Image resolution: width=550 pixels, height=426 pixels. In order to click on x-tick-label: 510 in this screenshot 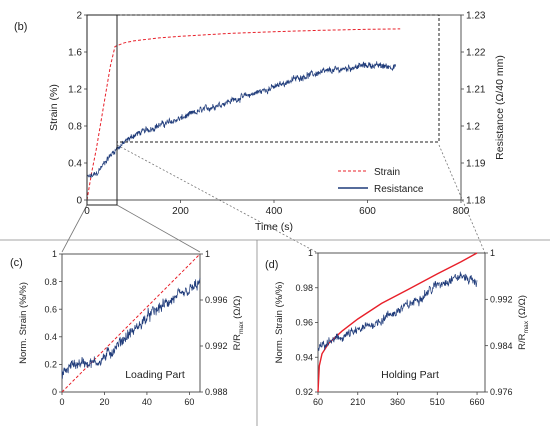, I will do `click(437, 402)`.